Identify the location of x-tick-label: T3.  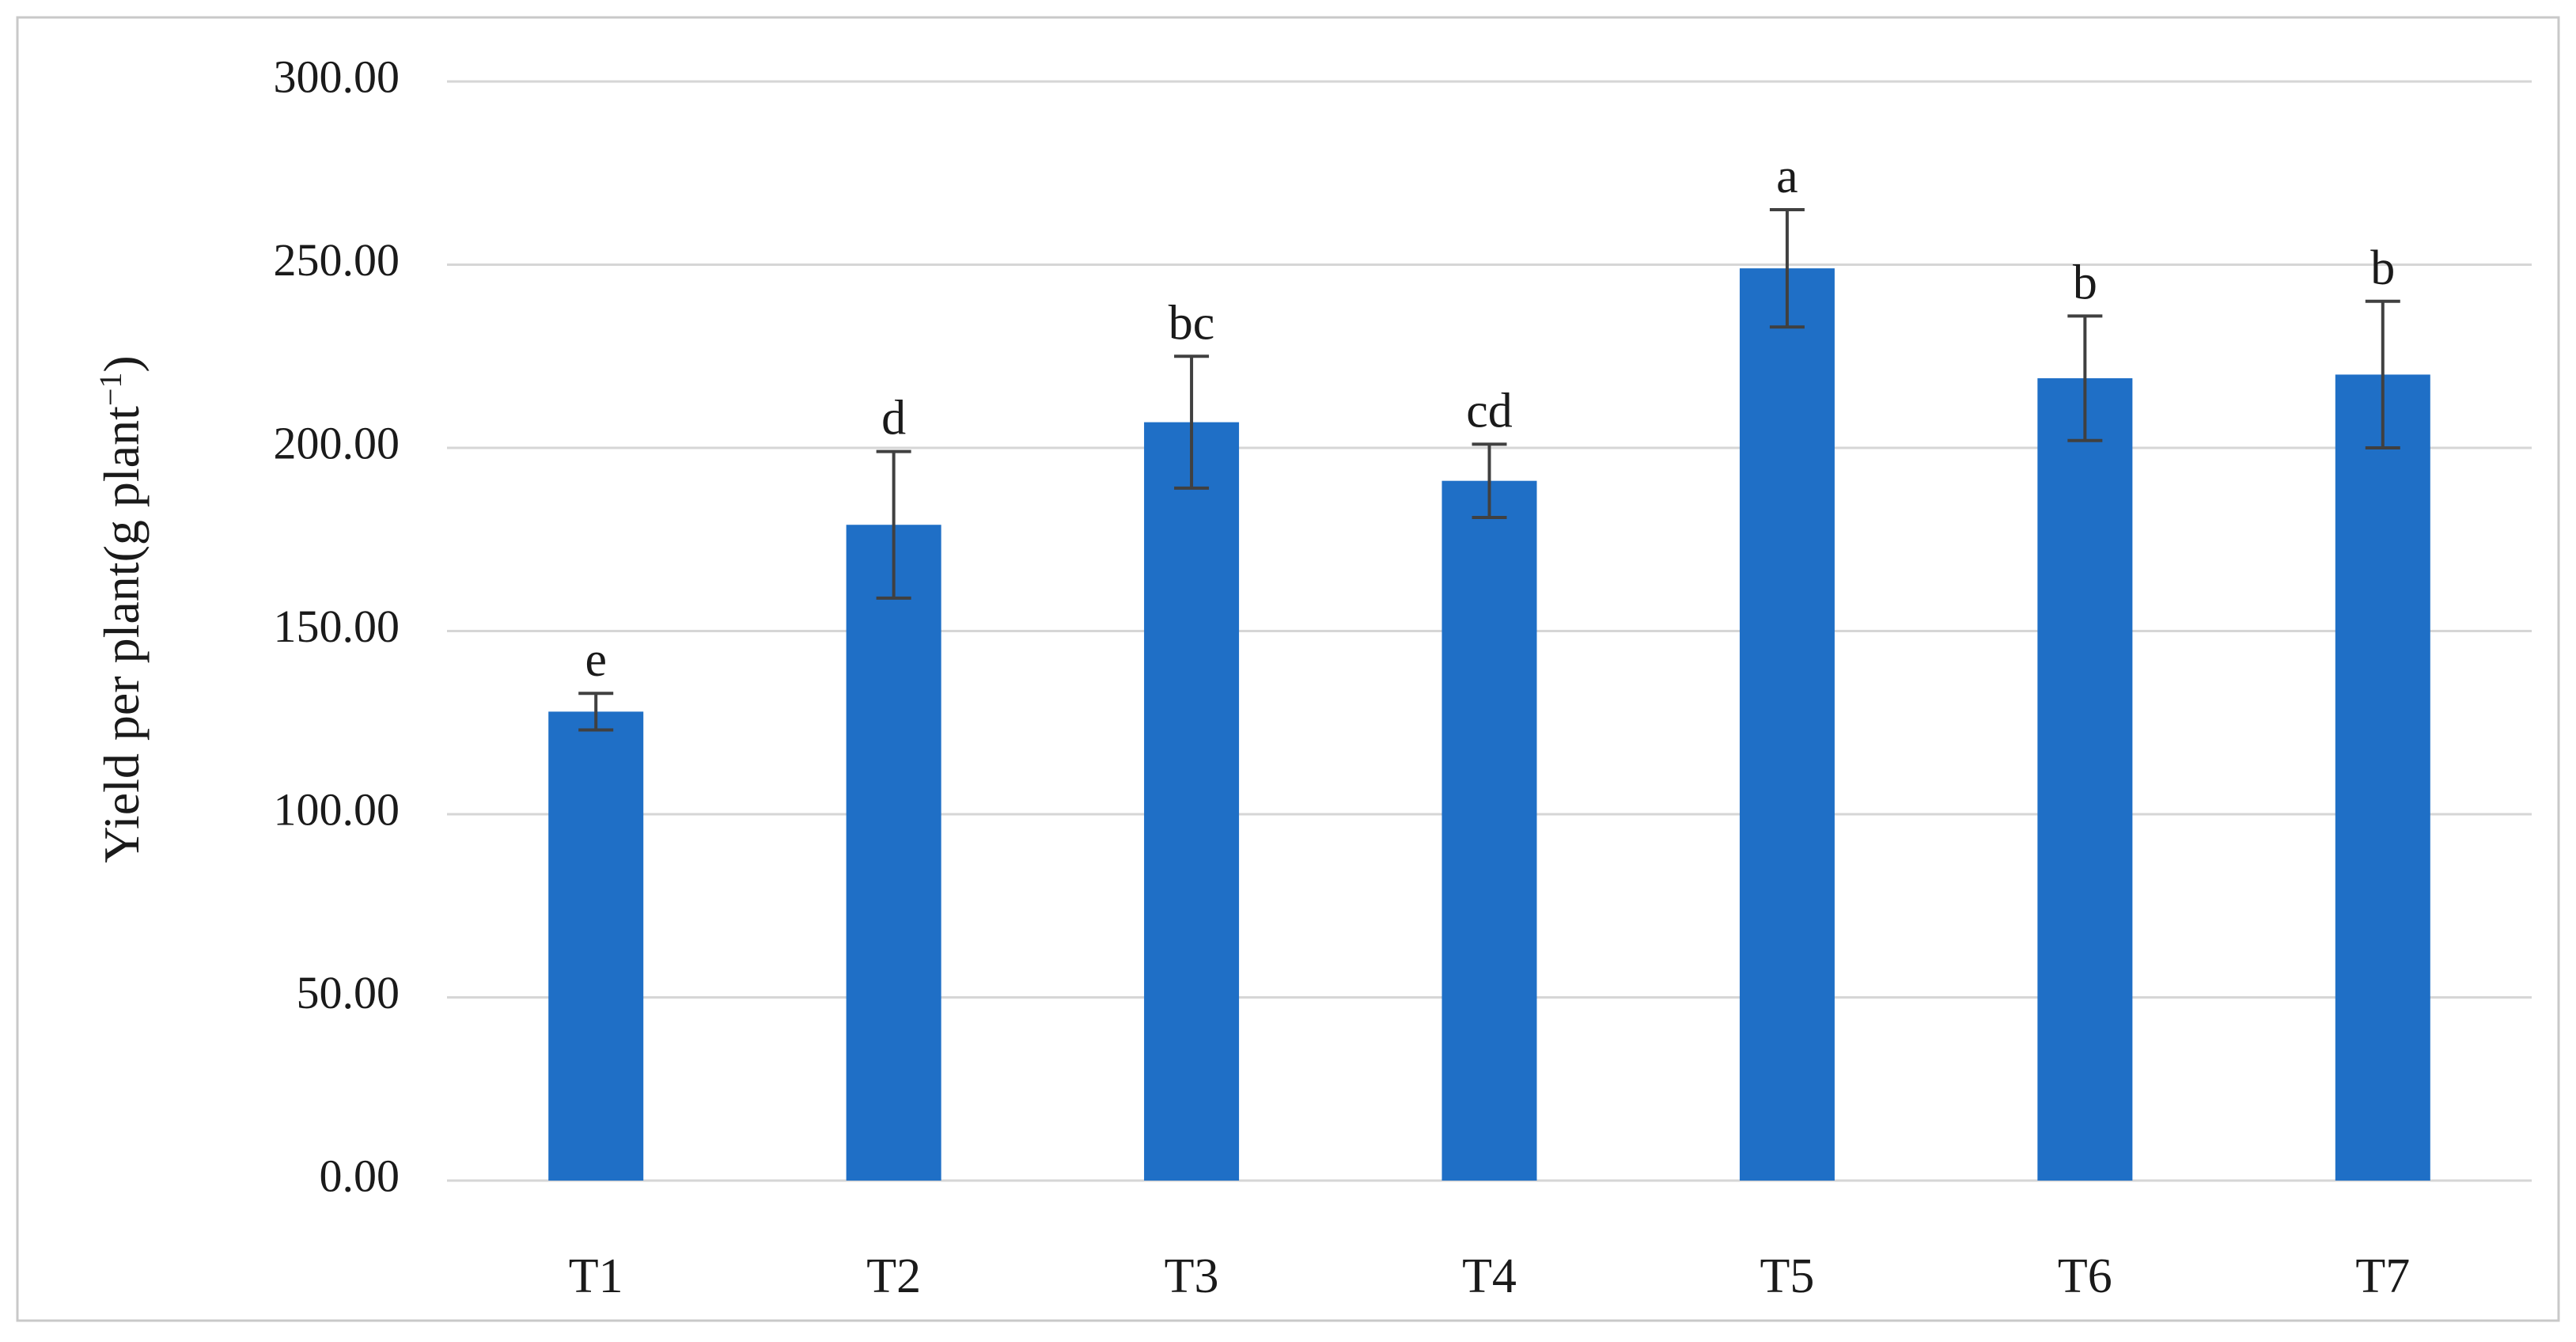
(1192, 1276).